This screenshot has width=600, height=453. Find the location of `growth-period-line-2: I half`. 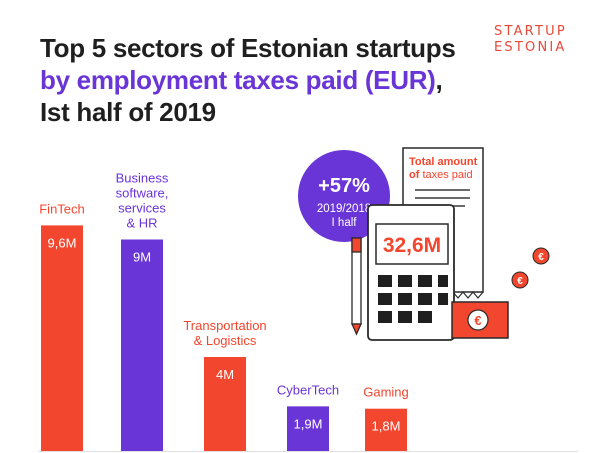

growth-period-line-2: I half is located at coordinates (345, 223).